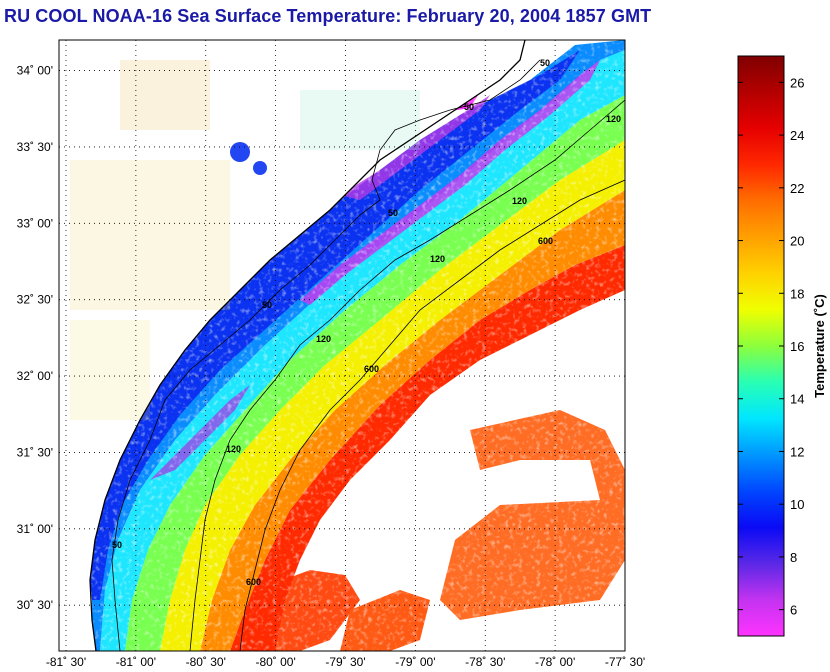 The image size is (830, 672). What do you see at coordinates (35, 605) in the screenshot?
I see `lat-tick-label: 30˚ 30'` at bounding box center [35, 605].